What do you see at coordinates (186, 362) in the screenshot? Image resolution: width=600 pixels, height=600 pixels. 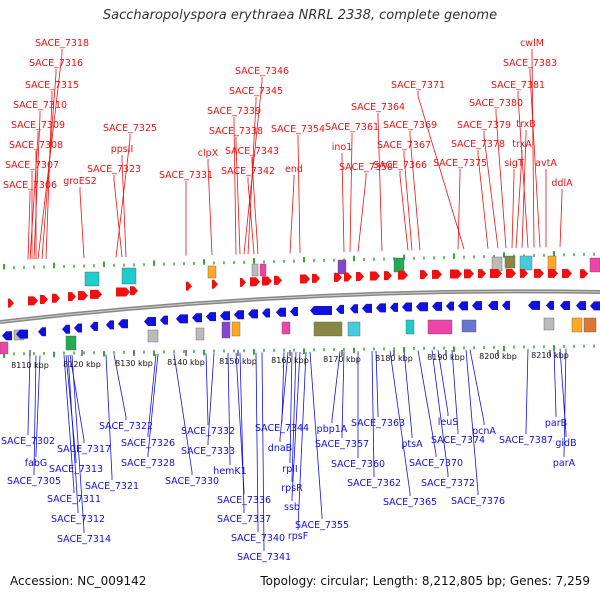 I see `scale-tick-label: 8140 kbp` at bounding box center [186, 362].